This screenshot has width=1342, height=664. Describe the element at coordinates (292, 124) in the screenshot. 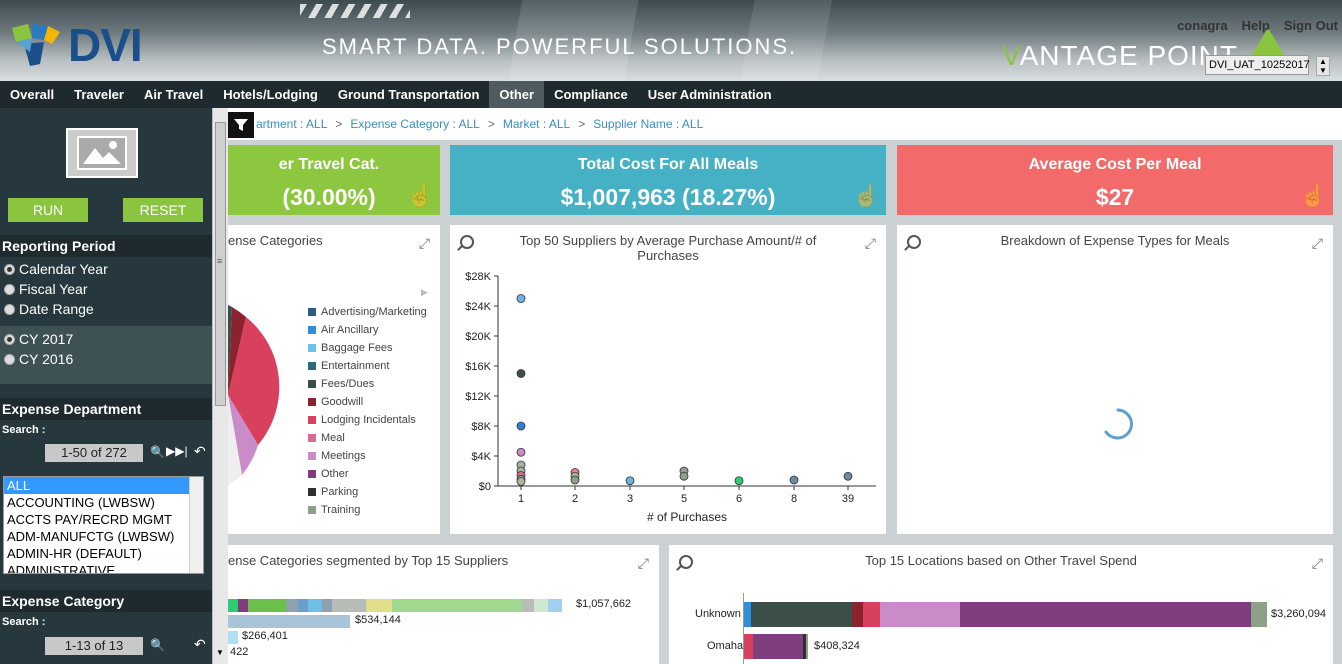

I see `breadcrumb-department: artment : ALL` at that location.